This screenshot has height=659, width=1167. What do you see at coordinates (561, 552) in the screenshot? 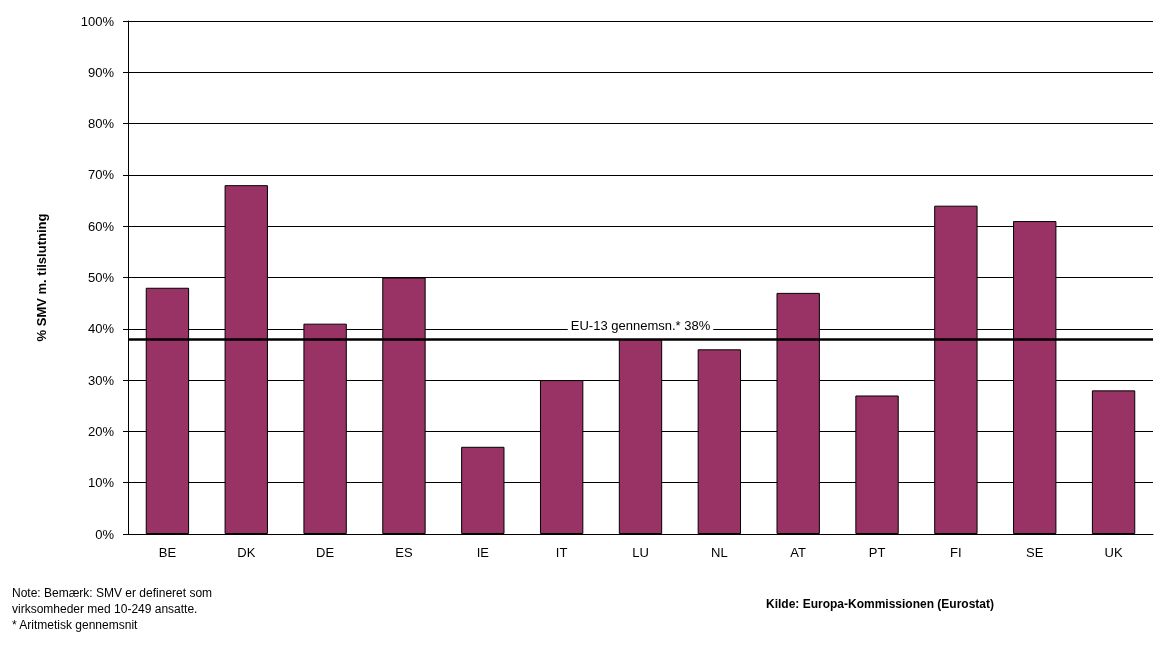
I see `x-tick-label: IT` at bounding box center [561, 552].